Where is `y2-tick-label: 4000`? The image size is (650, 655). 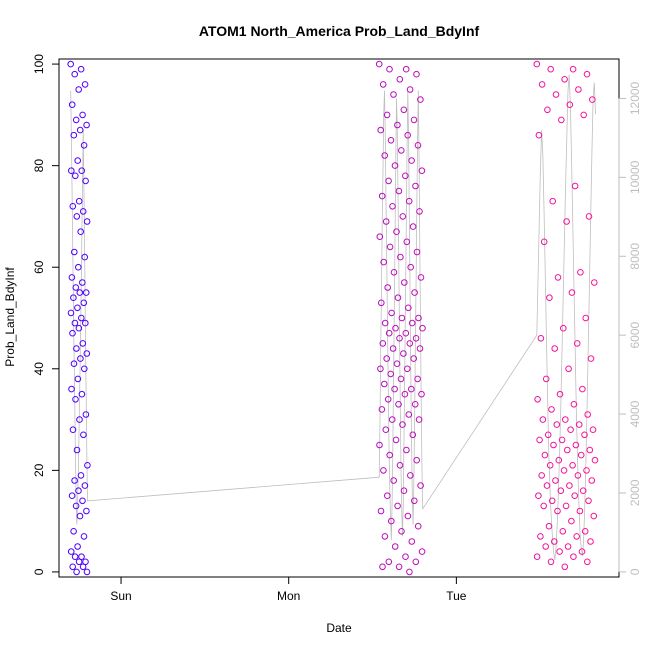
y2-tick-label: 4000 is located at coordinates (635, 413).